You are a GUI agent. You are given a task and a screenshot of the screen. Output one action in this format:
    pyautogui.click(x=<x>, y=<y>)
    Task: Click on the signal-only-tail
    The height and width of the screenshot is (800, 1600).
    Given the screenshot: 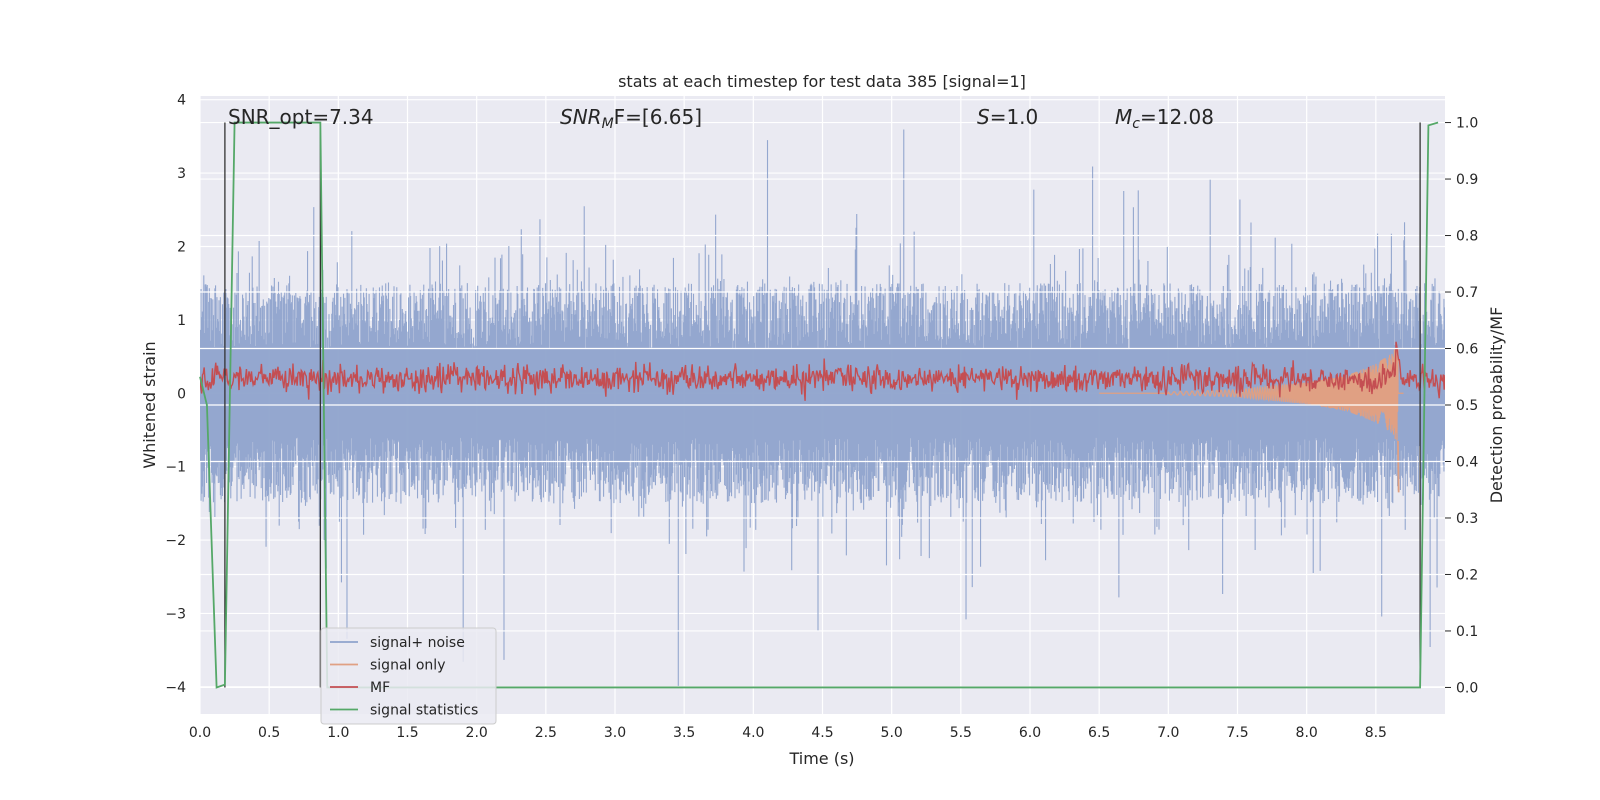 What is the action you would take?
    pyautogui.click(x=1398, y=466)
    